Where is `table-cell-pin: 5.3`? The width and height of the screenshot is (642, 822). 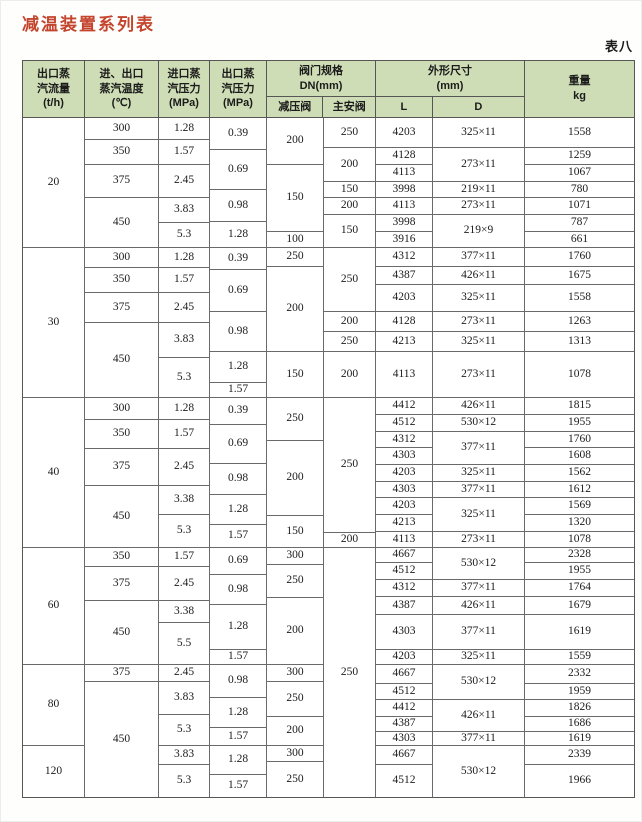 table-cell-pin: 5.3 is located at coordinates (184, 780).